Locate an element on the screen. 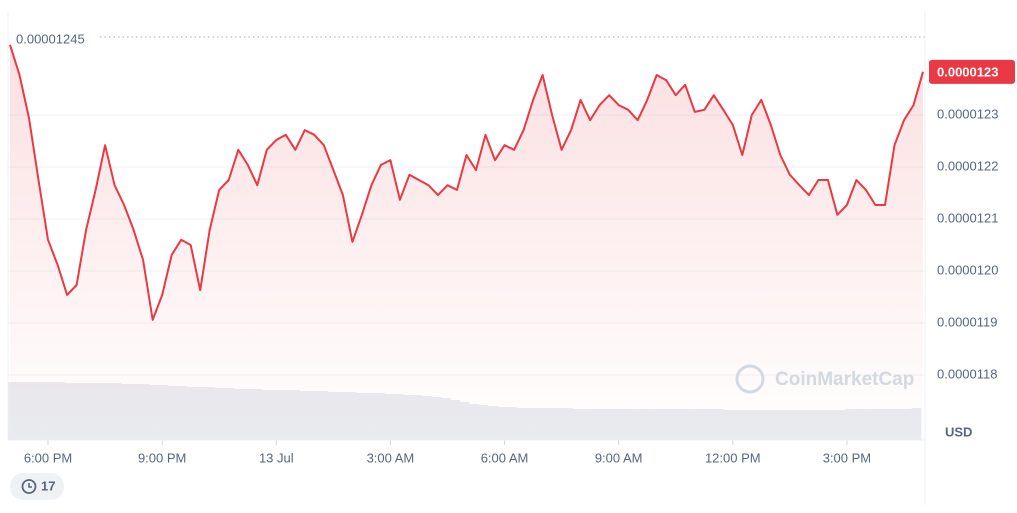  reference-label: 0.00001245 is located at coordinates (50, 38).